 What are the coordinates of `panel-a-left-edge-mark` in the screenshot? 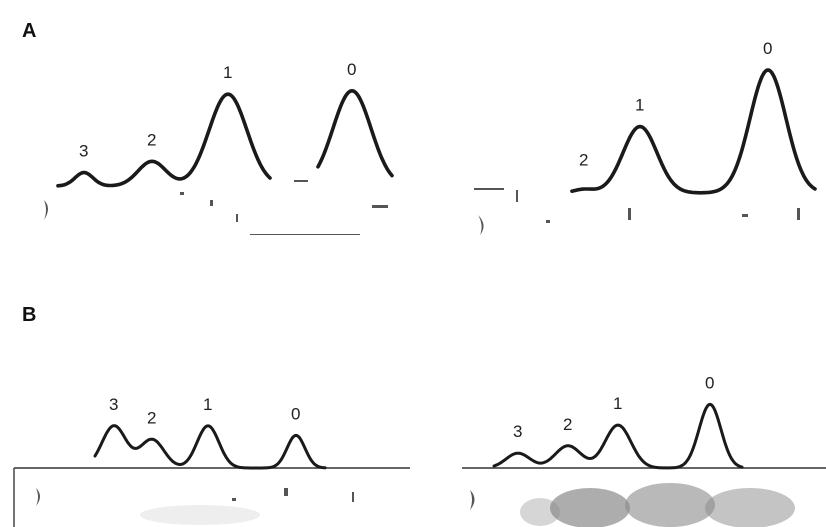 It's located at (46, 210).